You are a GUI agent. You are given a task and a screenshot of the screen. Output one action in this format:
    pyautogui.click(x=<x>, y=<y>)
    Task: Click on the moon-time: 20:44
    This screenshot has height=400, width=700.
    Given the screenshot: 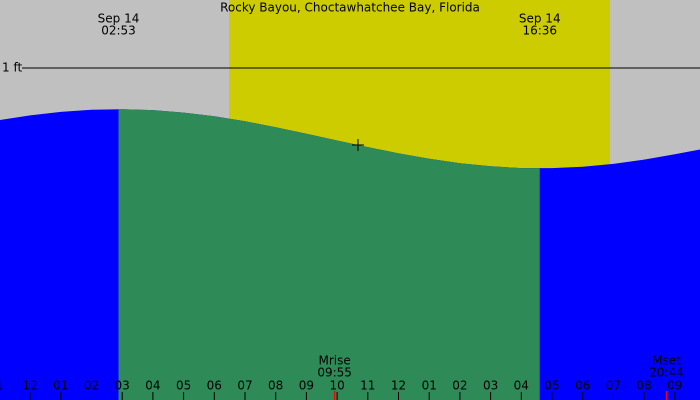 What is the action you would take?
    pyautogui.click(x=666, y=373)
    